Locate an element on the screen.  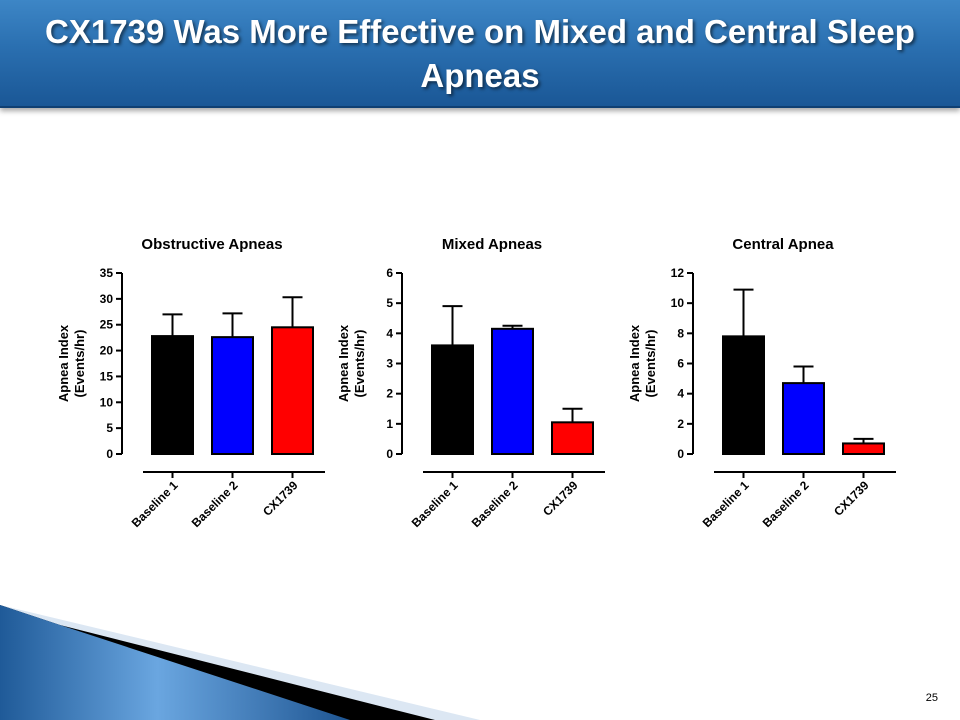
chart-title: Central Apnea is located at coordinates (783, 244).